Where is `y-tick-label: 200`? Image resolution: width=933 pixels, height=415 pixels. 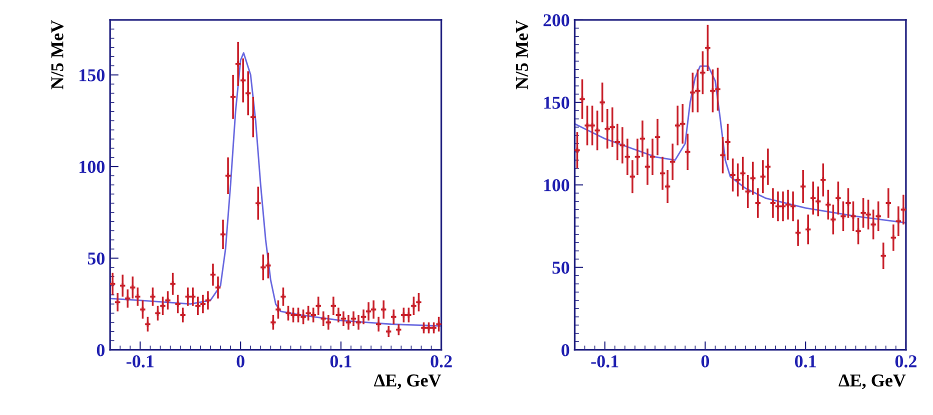 y-tick-label: 200 is located at coordinates (557, 20).